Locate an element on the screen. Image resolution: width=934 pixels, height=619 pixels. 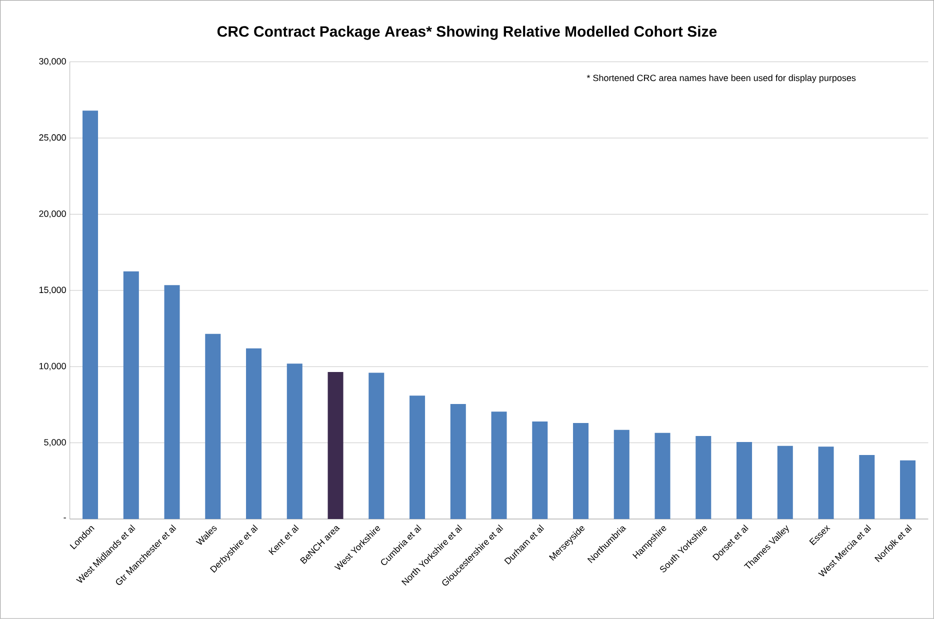
y-tick-label: 5,000 is located at coordinates (55, 443).